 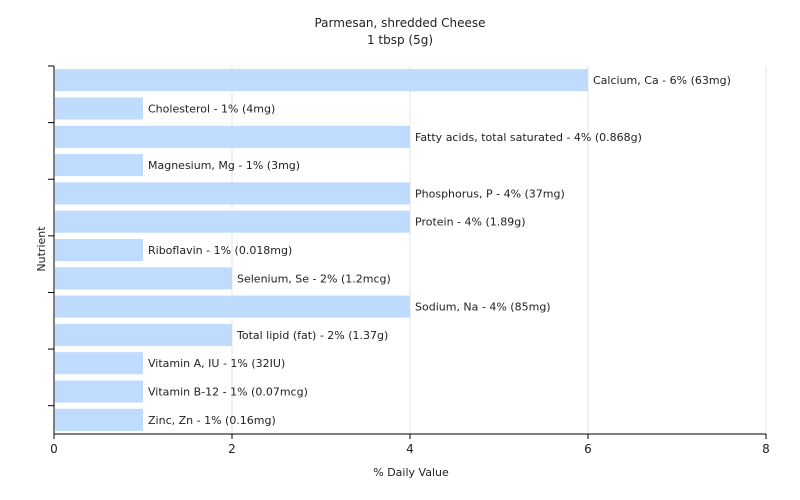 I want to click on x-tick-label: 6, so click(x=588, y=449).